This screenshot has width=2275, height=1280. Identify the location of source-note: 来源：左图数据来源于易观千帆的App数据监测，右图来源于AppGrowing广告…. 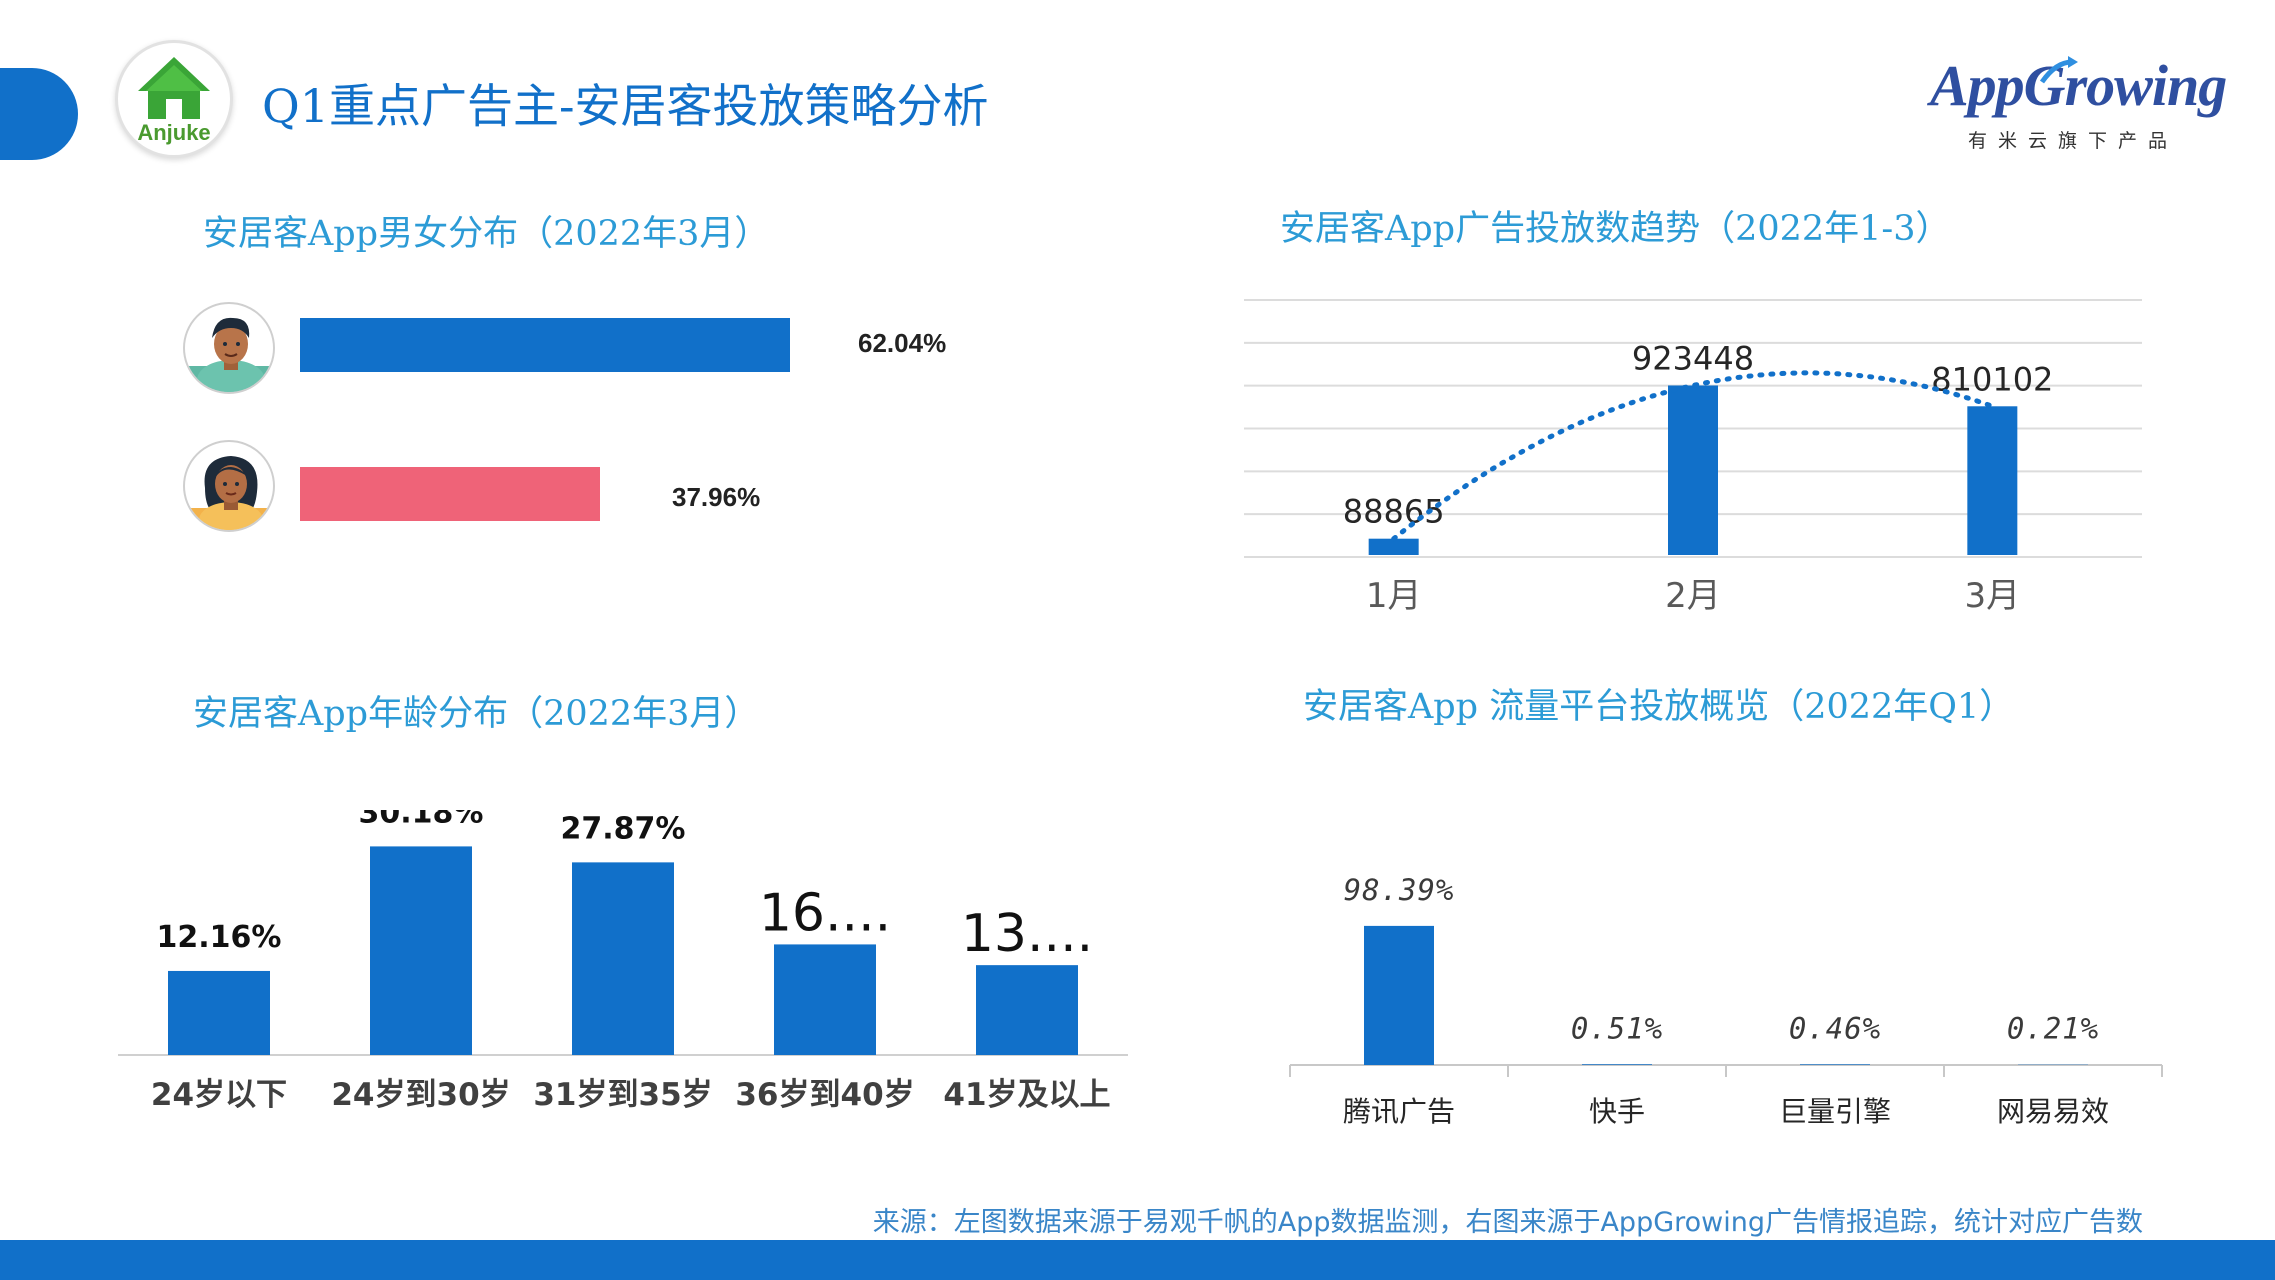
(1507, 1222).